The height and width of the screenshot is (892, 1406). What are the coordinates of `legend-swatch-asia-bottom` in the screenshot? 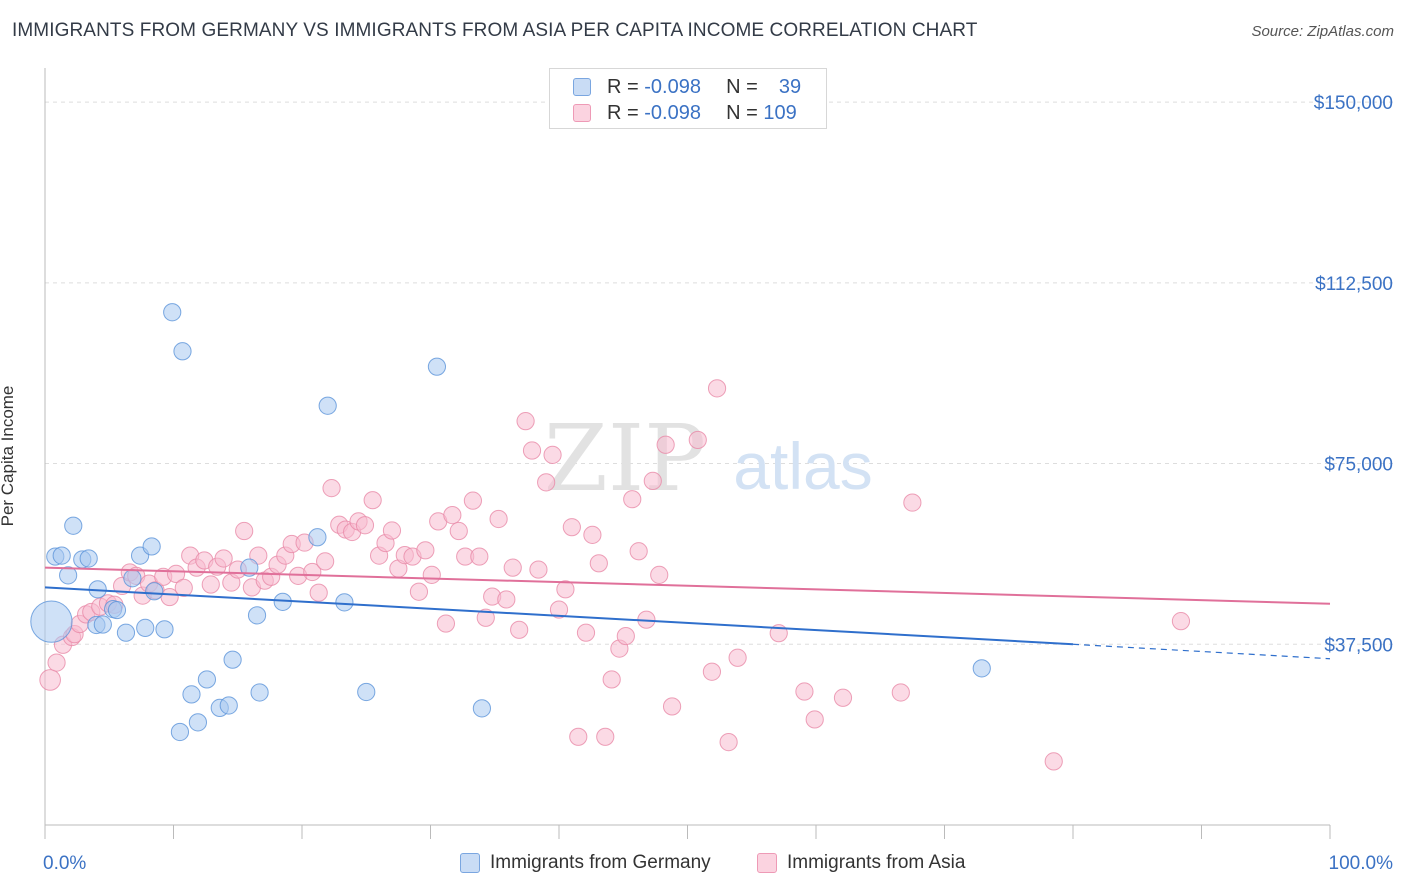 It's located at (767, 863).